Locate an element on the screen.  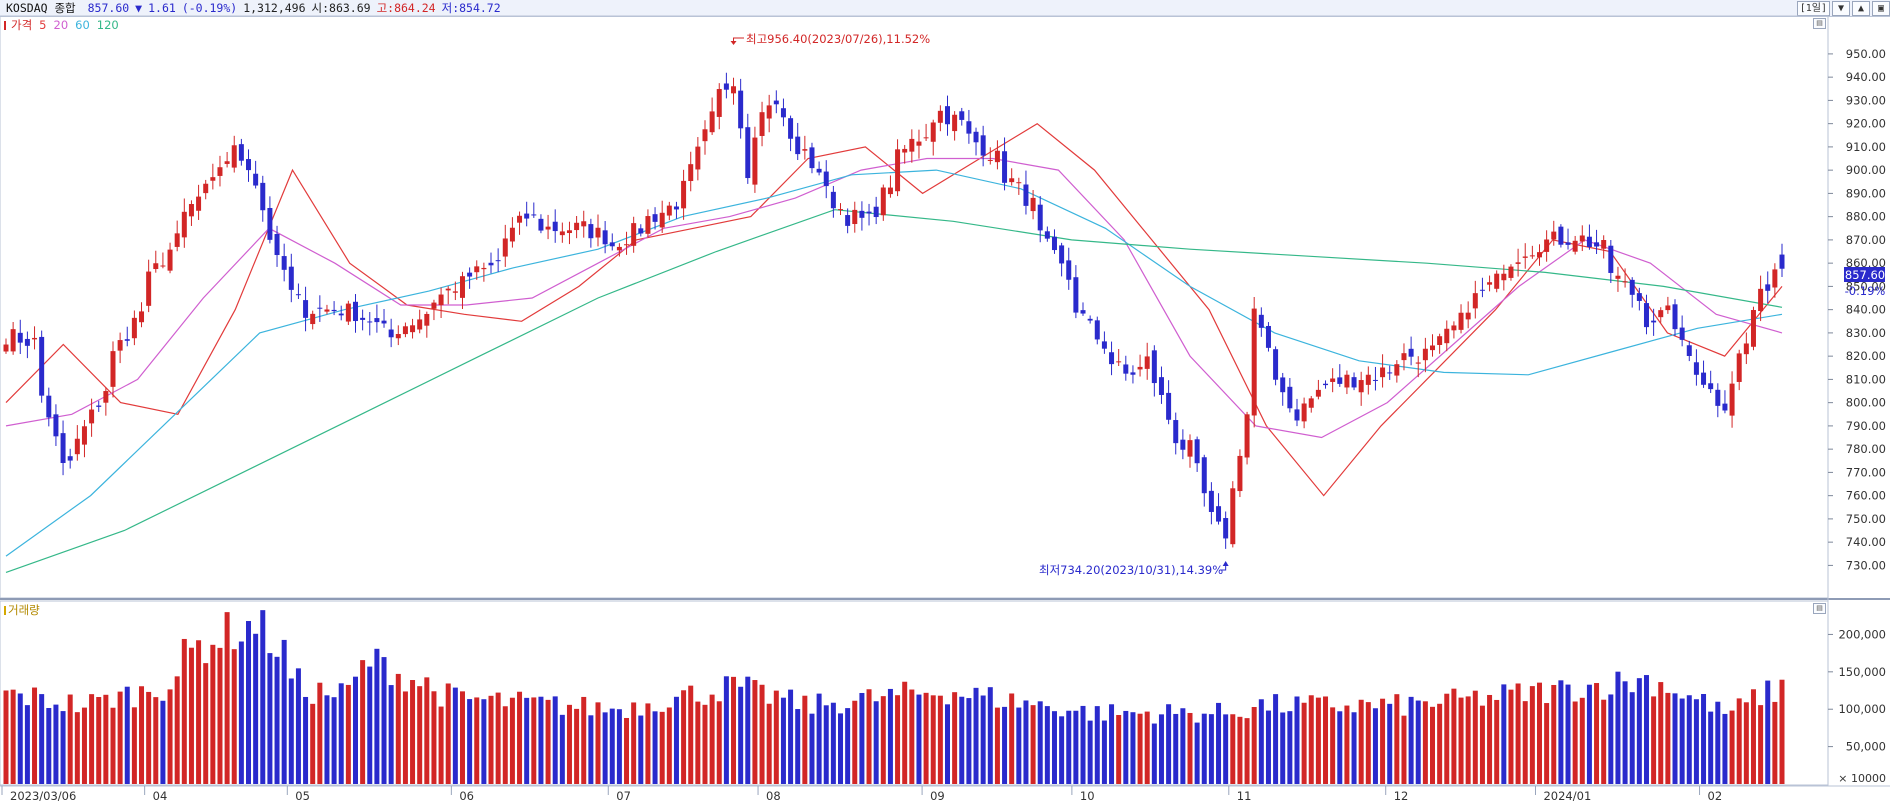
price-tick-label: 730.00 is located at coordinates (1866, 565).